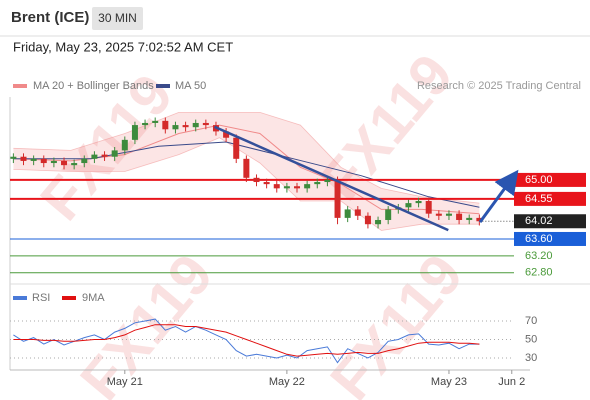 This screenshot has width=590, height=400. I want to click on forecast-arrow, so click(498, 196).